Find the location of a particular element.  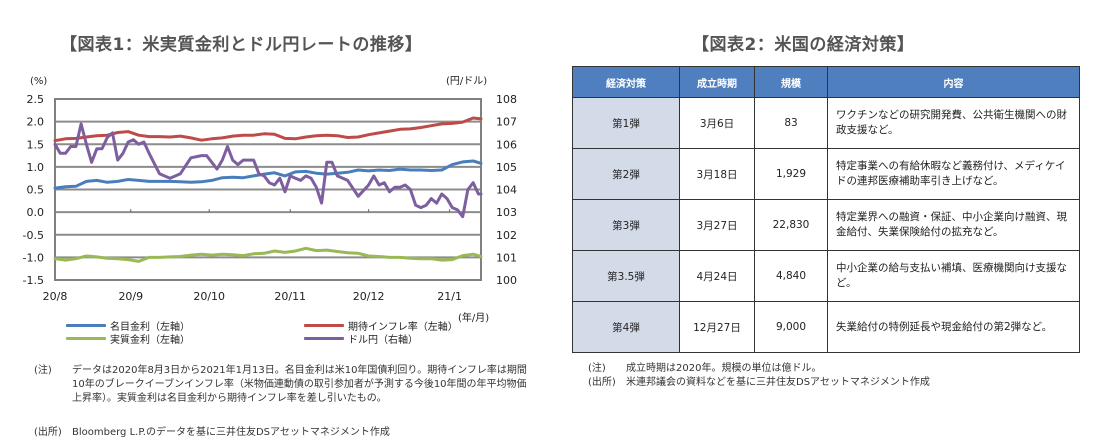

legend-swatch-nominal is located at coordinates (86, 325).